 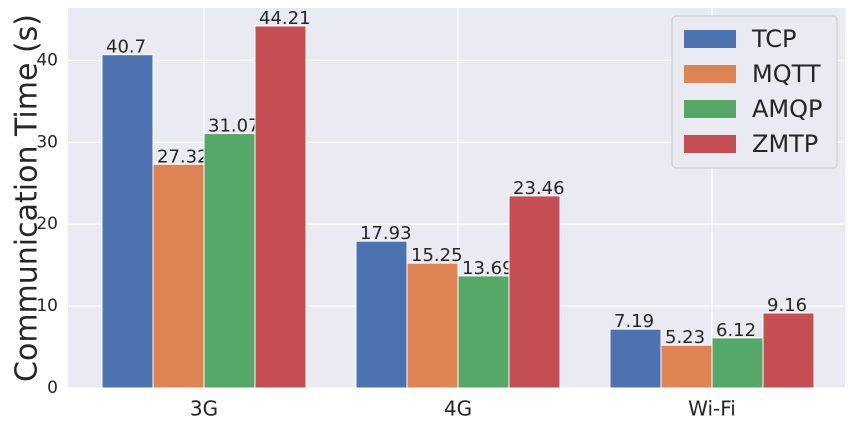 I want to click on data-label: 40.7, so click(x=126, y=47).